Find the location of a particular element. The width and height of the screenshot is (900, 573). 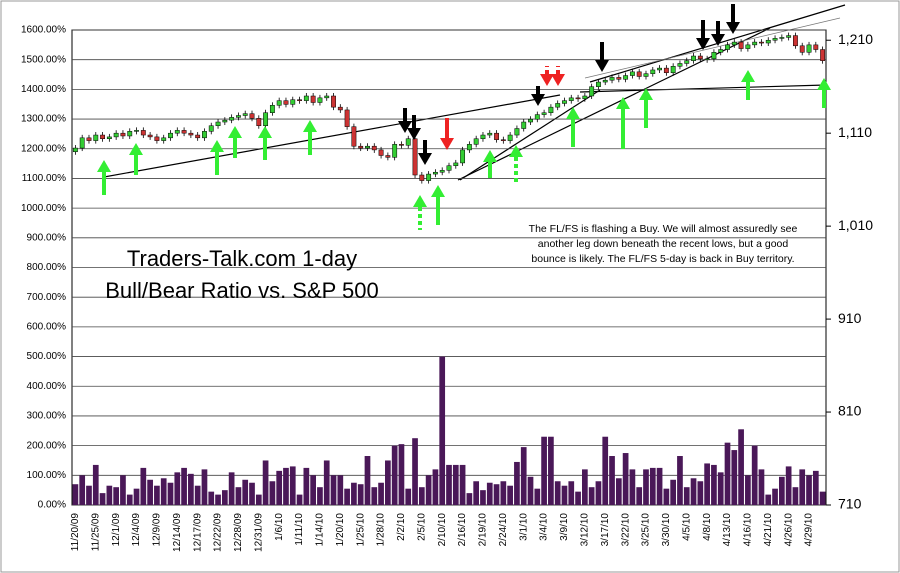

x-tick-label: 1/11/10 is located at coordinates (299, 529).